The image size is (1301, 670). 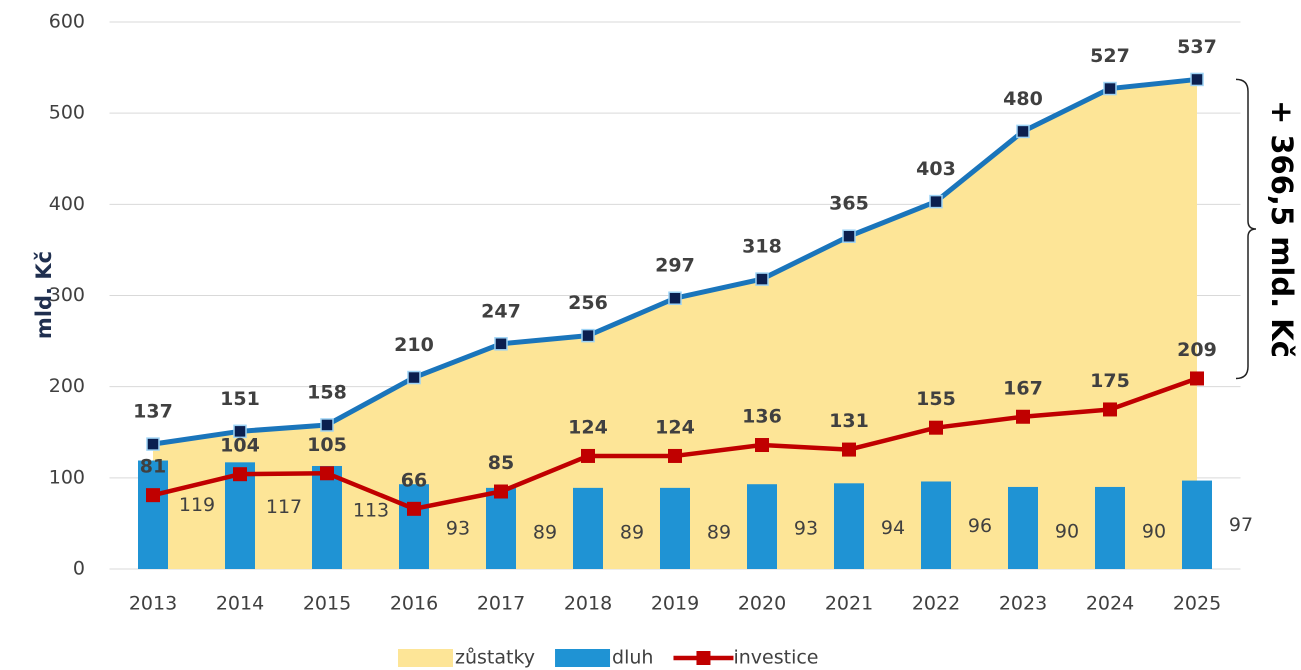 I want to click on data-label: 318, so click(x=762, y=247).